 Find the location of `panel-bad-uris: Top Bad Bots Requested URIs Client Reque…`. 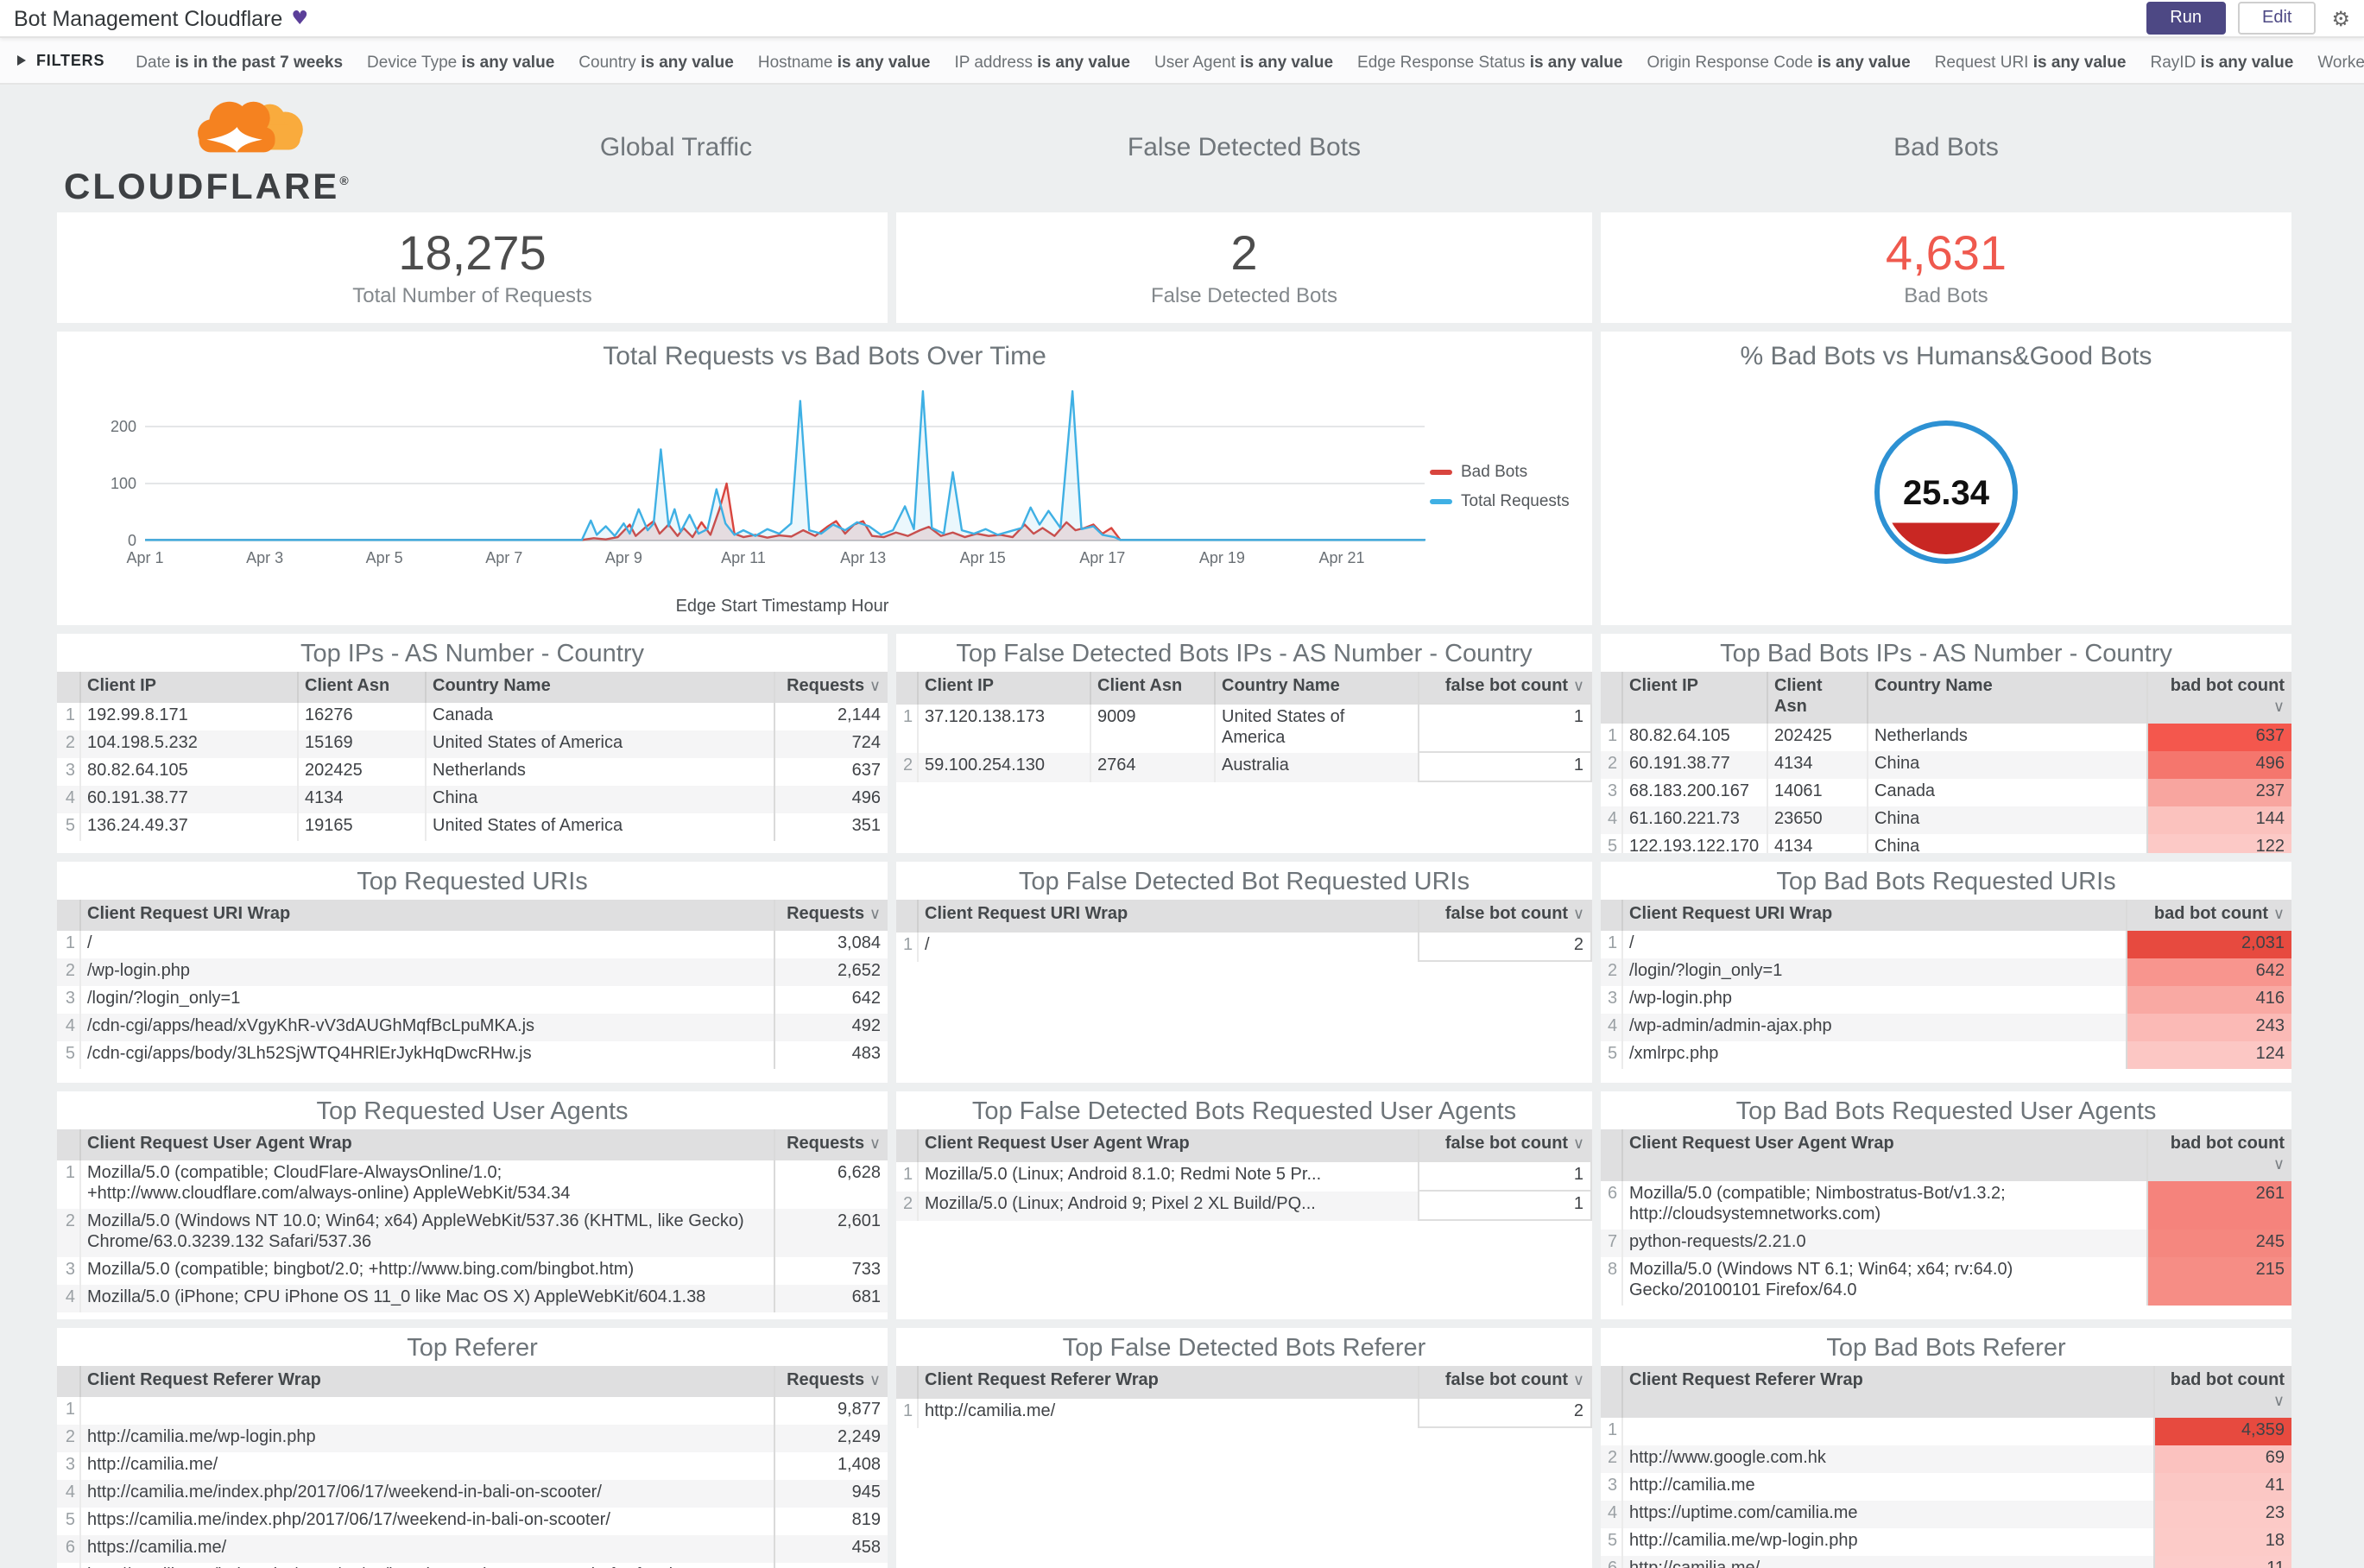

panel-bad-uris: Top Bad Bots Requested URIs Client Reque… is located at coordinates (1946, 973).